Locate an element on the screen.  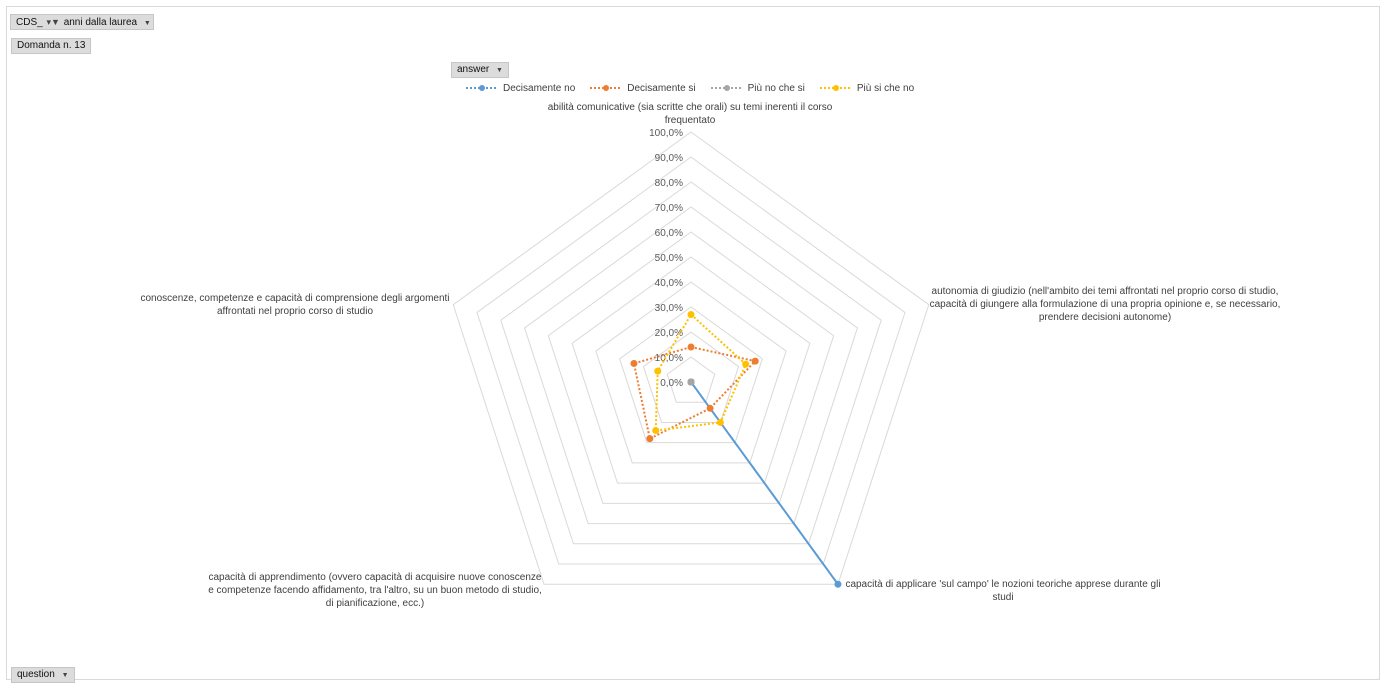
legend-label: Decisamente si is located at coordinates (661, 88).